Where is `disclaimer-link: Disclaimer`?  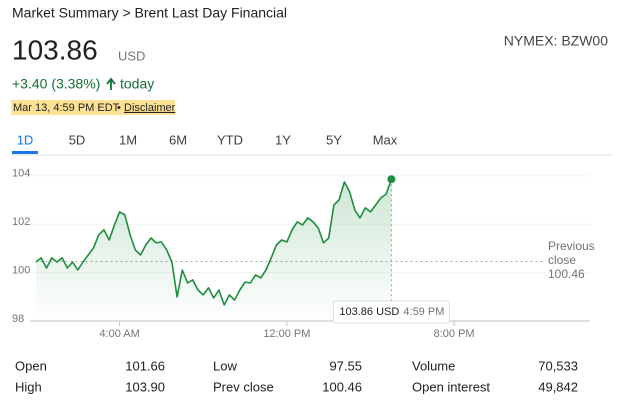
disclaimer-link: Disclaimer is located at coordinates (150, 108).